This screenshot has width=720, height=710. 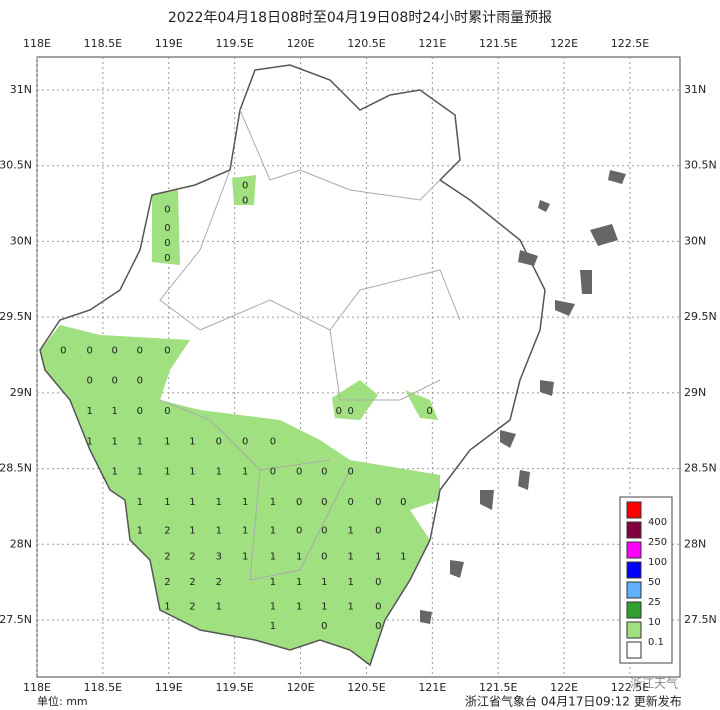 What do you see at coordinates (646, 580) in the screenshot?
I see `legend: 400 250 100 50 25 10 0.1` at bounding box center [646, 580].